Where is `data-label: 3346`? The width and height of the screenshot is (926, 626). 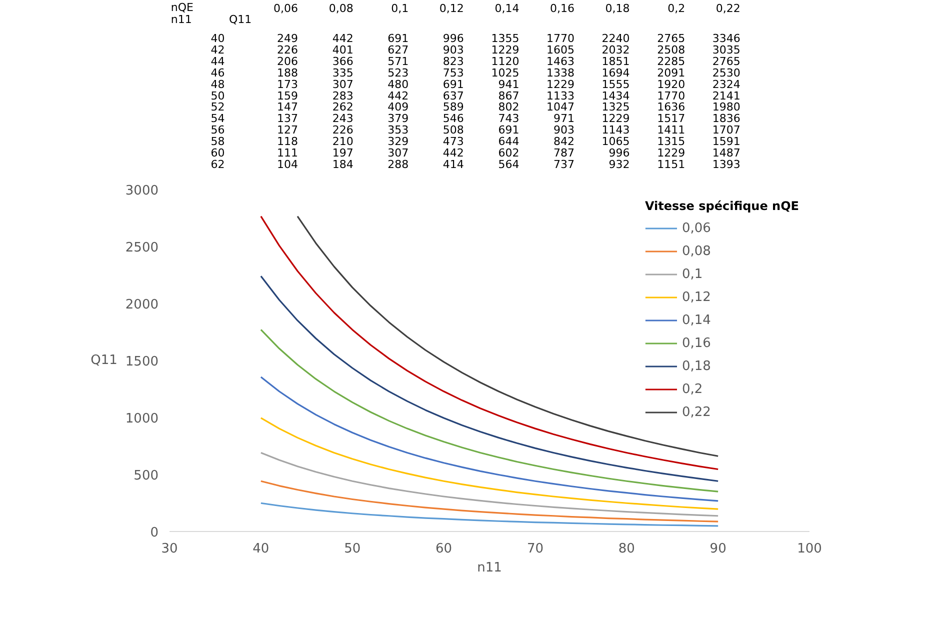
data-label: 3346 is located at coordinates (726, 38).